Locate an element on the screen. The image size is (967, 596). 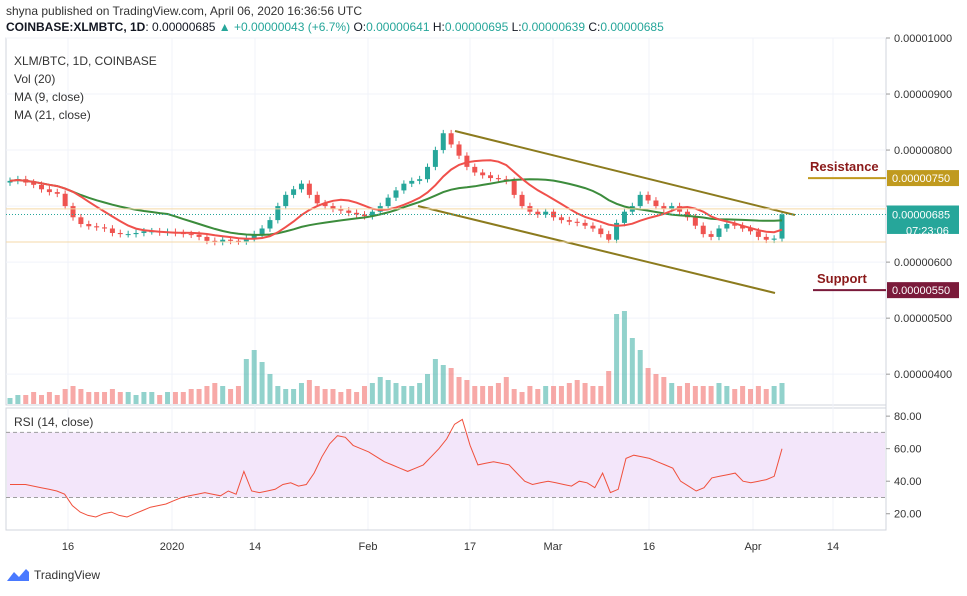
legend-ma9: MA (9, close) is located at coordinates (49, 97).